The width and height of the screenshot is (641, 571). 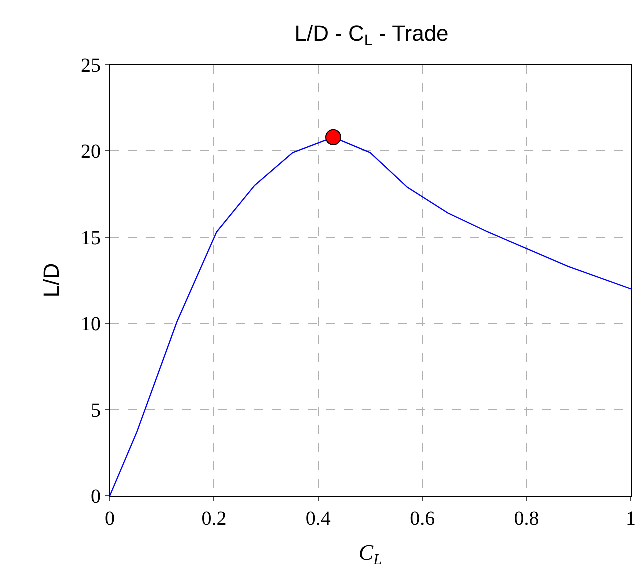 What do you see at coordinates (371, 35) in the screenshot?
I see `chart-title: L/D - C$_{L}$ - Trade` at bounding box center [371, 35].